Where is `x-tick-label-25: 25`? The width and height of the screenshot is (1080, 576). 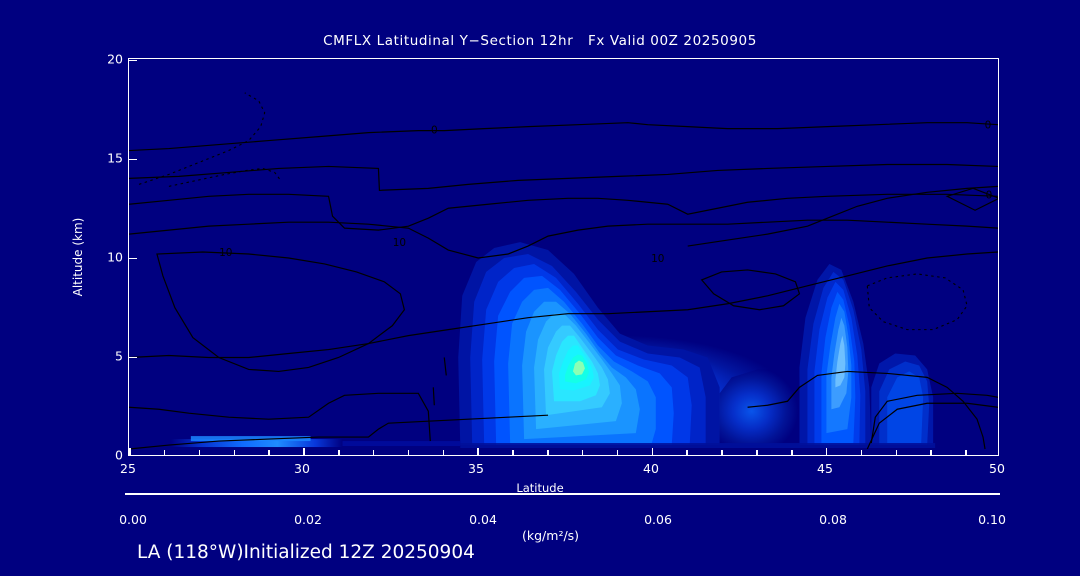
x-tick-label-25: 25 is located at coordinates (128, 468).